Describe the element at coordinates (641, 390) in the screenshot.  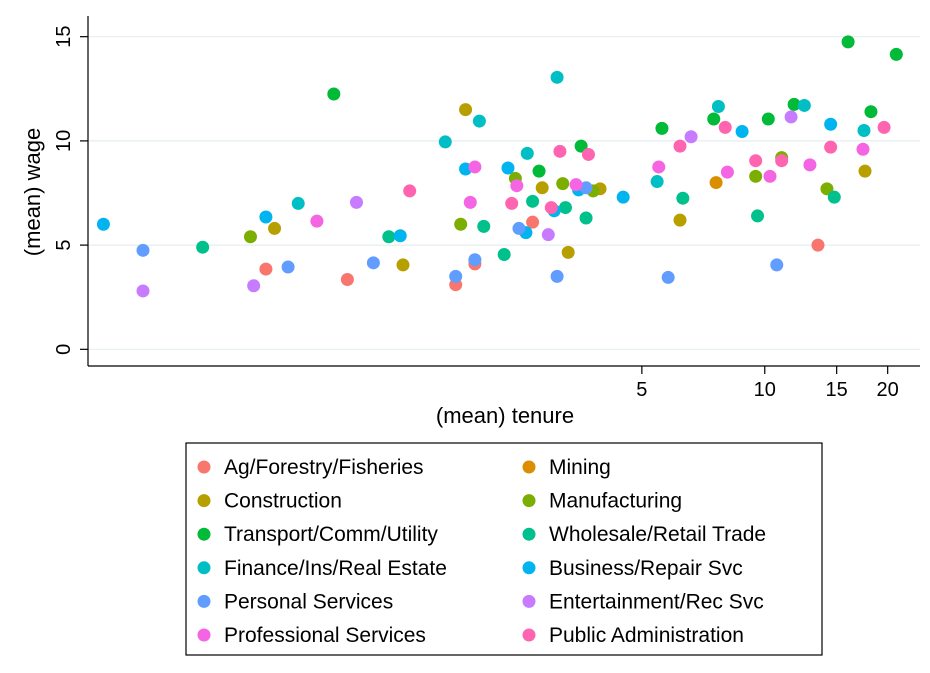
I see `x-tick-label: 5` at that location.